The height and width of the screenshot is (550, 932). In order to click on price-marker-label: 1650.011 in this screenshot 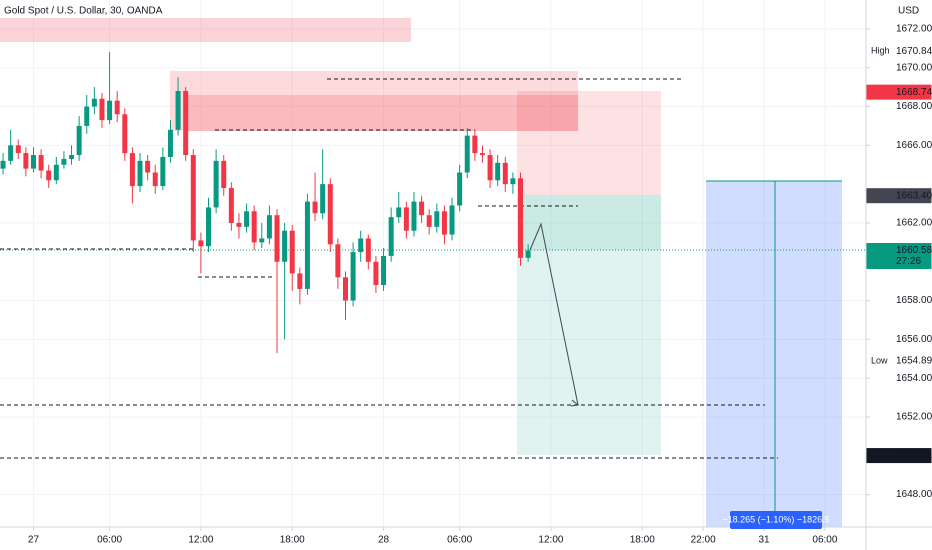, I will do `click(914, 455)`.